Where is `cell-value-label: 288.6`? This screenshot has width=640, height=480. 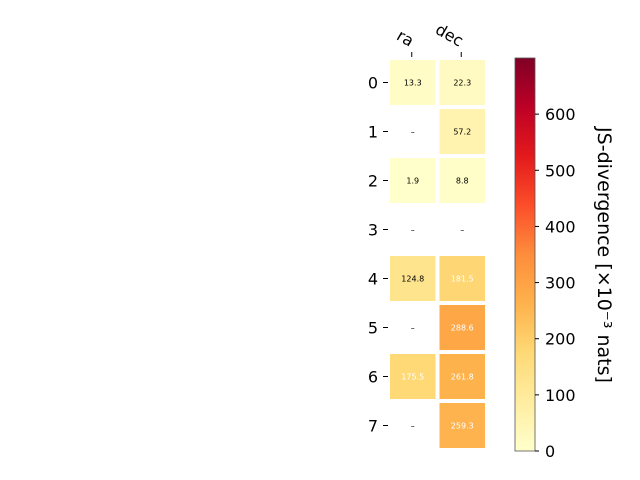
cell-value-label: 288.6 is located at coordinates (462, 328).